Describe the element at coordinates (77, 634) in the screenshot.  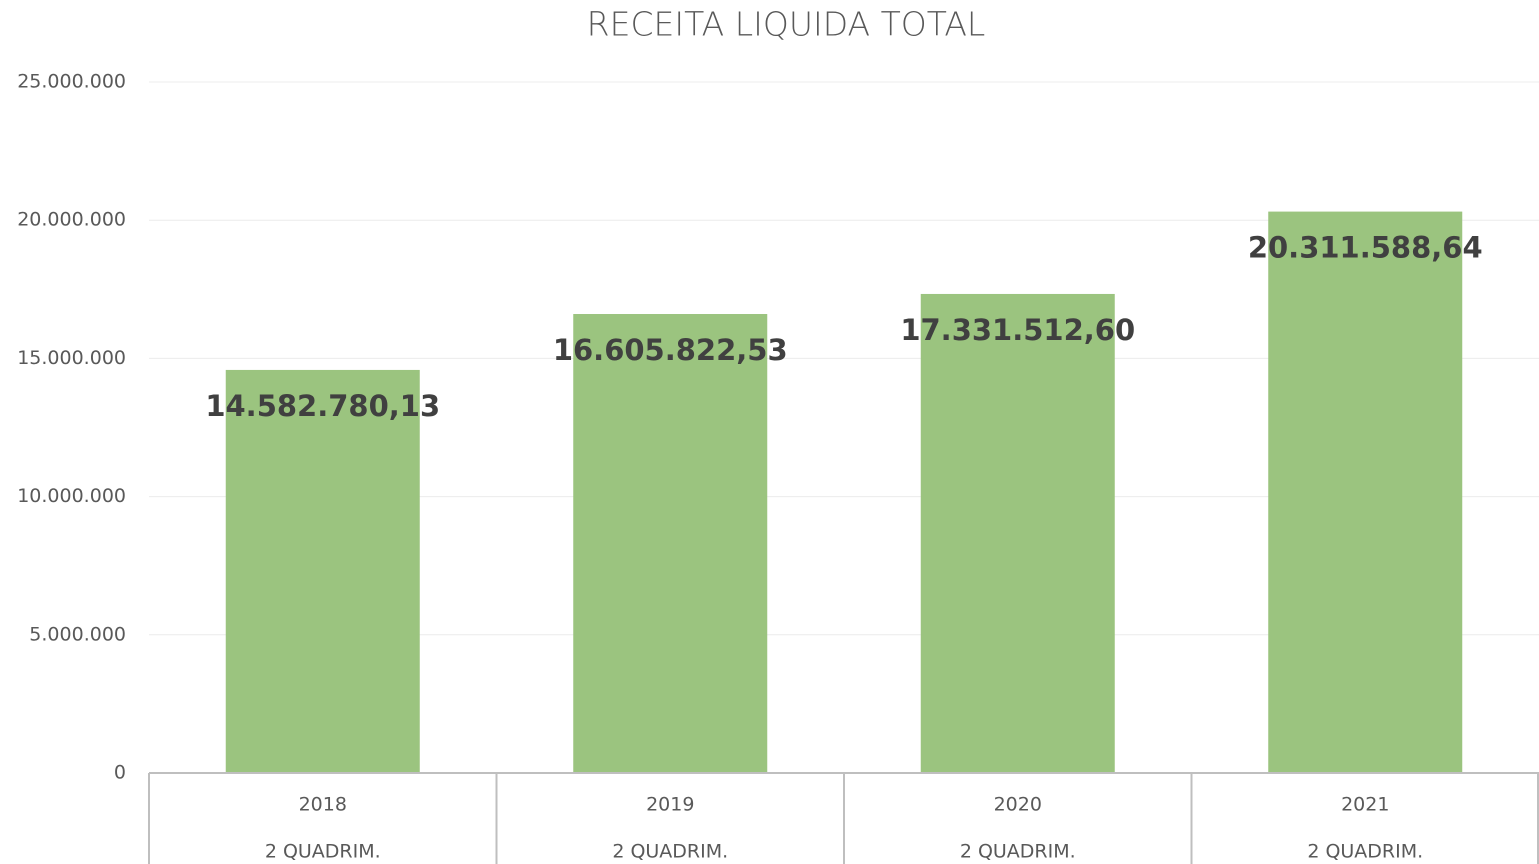
I see `y-tick-label: 5.000.000` at that location.